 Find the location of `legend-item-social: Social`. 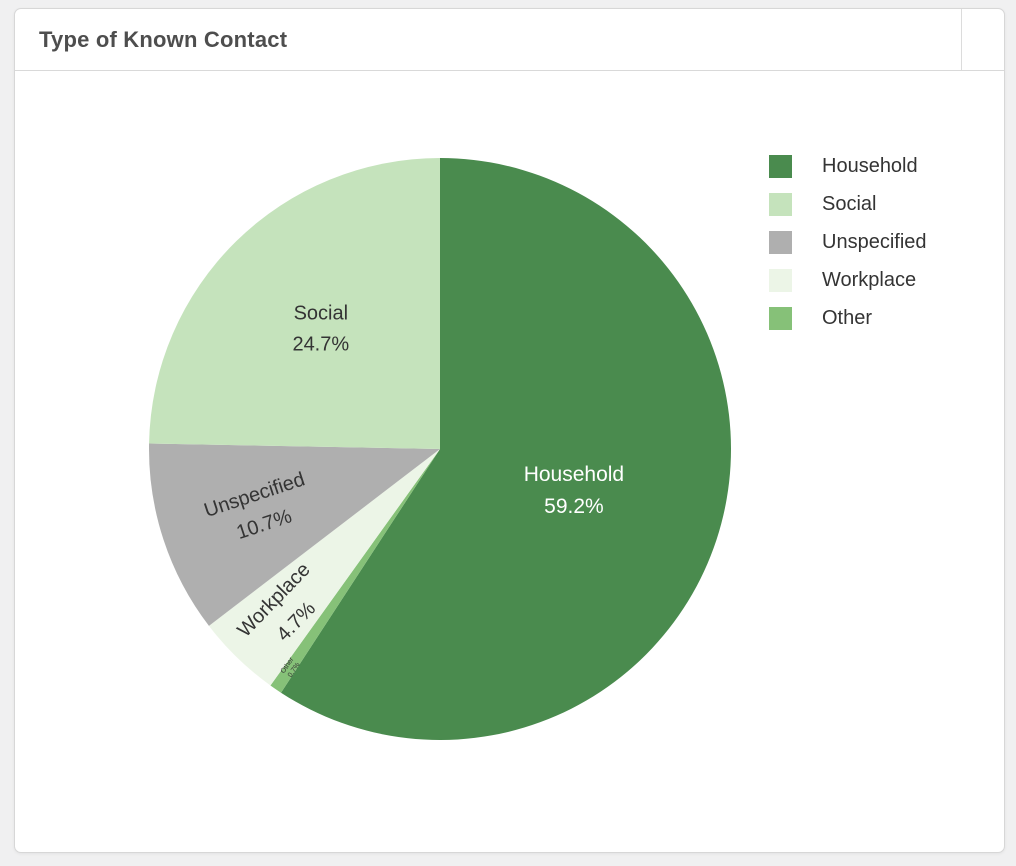

legend-item-social: Social is located at coordinates (848, 204).